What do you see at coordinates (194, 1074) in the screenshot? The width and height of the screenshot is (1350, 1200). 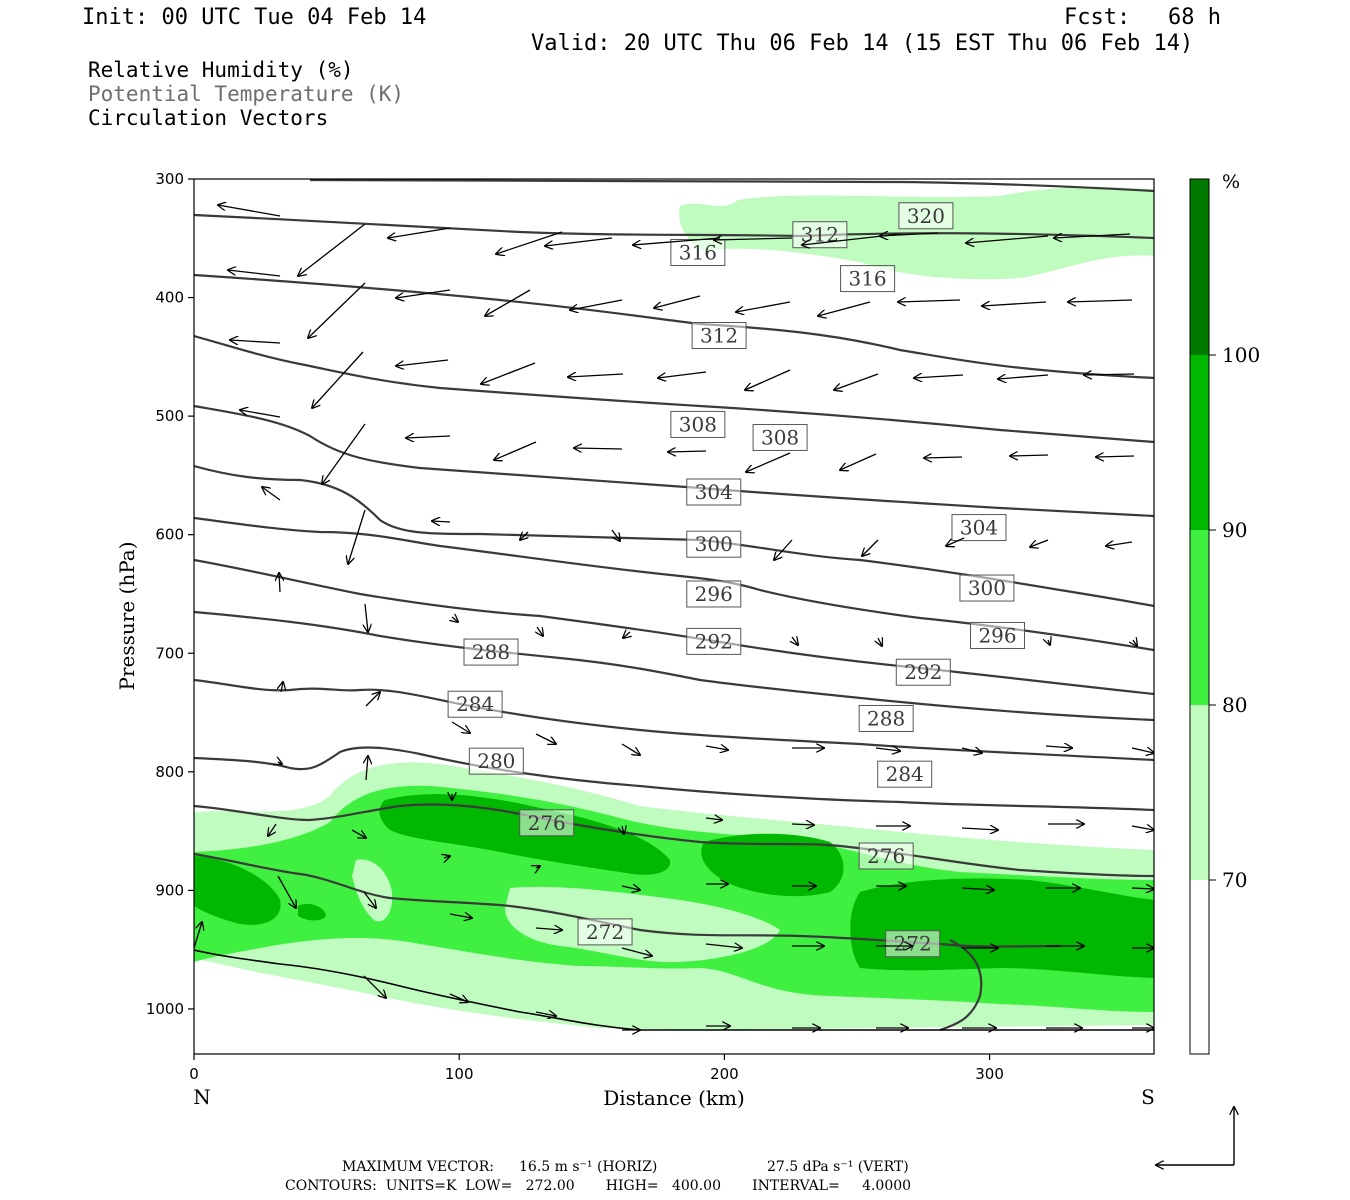 I see `x-tick-label: 0` at bounding box center [194, 1074].